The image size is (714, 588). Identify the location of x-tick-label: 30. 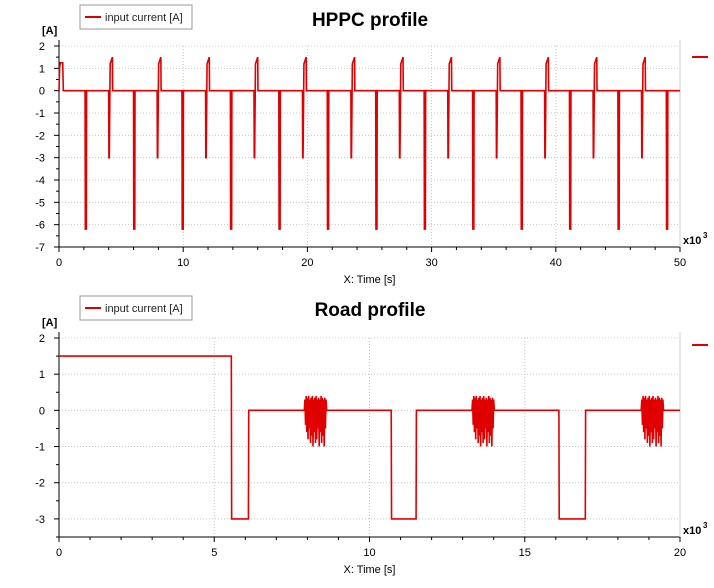
(431, 263).